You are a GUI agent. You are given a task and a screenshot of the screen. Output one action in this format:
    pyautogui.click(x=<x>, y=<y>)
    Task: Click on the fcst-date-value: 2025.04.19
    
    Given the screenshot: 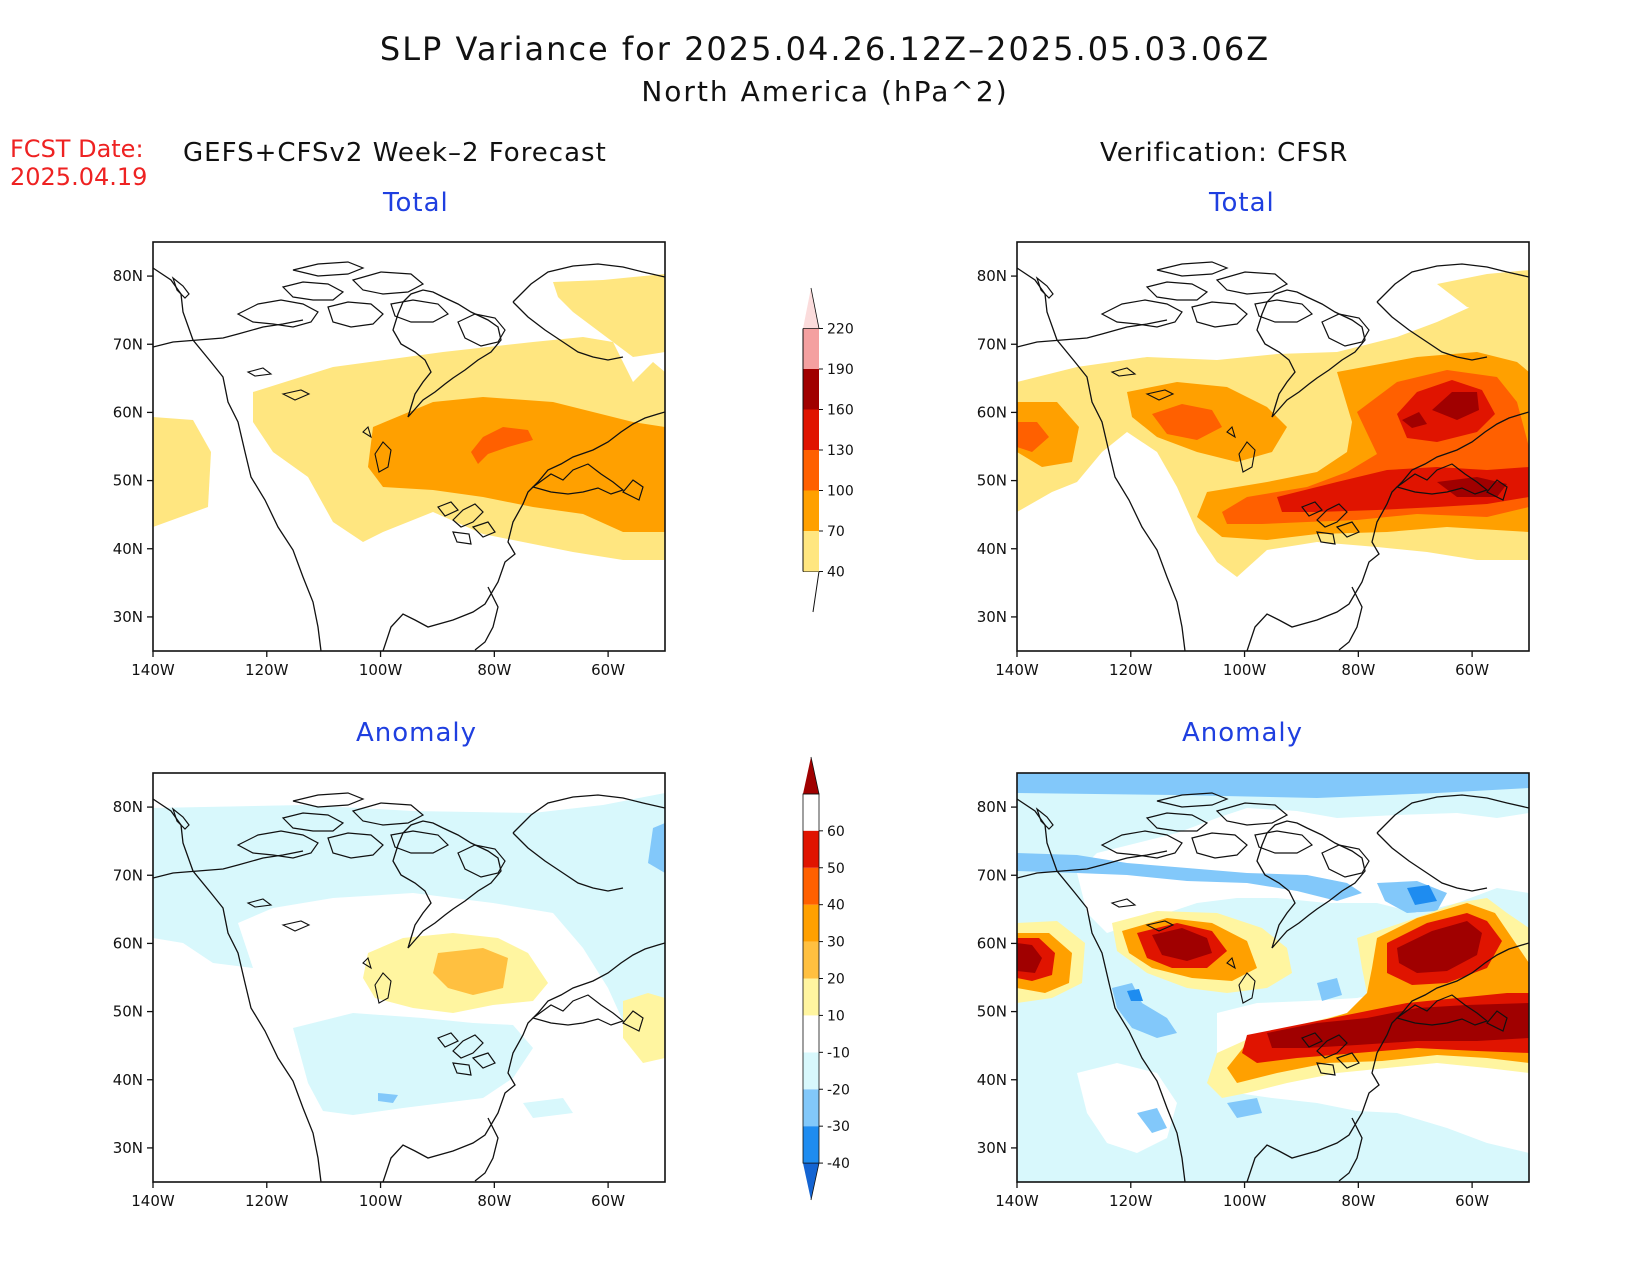 What is the action you would take?
    pyautogui.click(x=79, y=177)
    